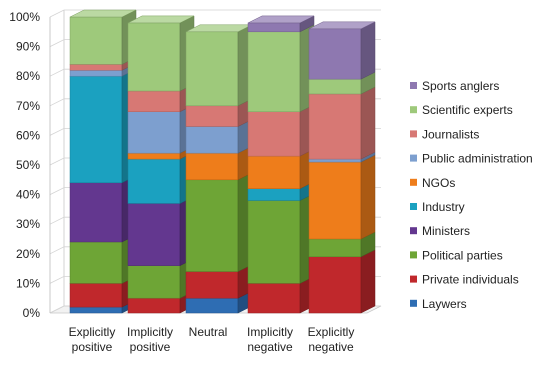  Describe the element at coordinates (28, 76) in the screenshot. I see `y-tick-label: 80%` at that location.